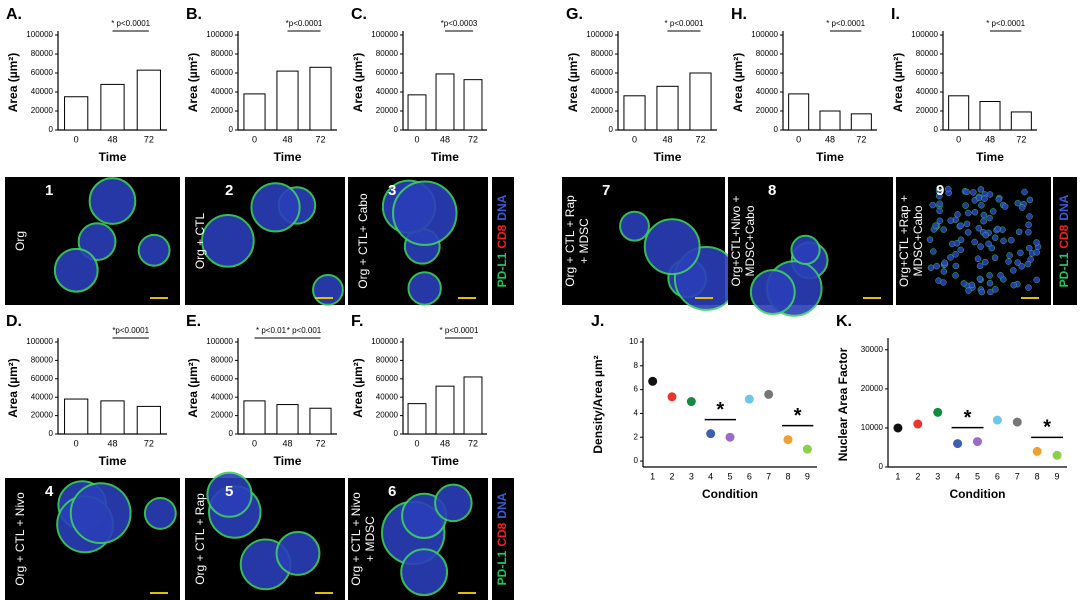  What do you see at coordinates (872, 427) in the screenshot?
I see `y-tick-label: 10000` at bounding box center [872, 427].